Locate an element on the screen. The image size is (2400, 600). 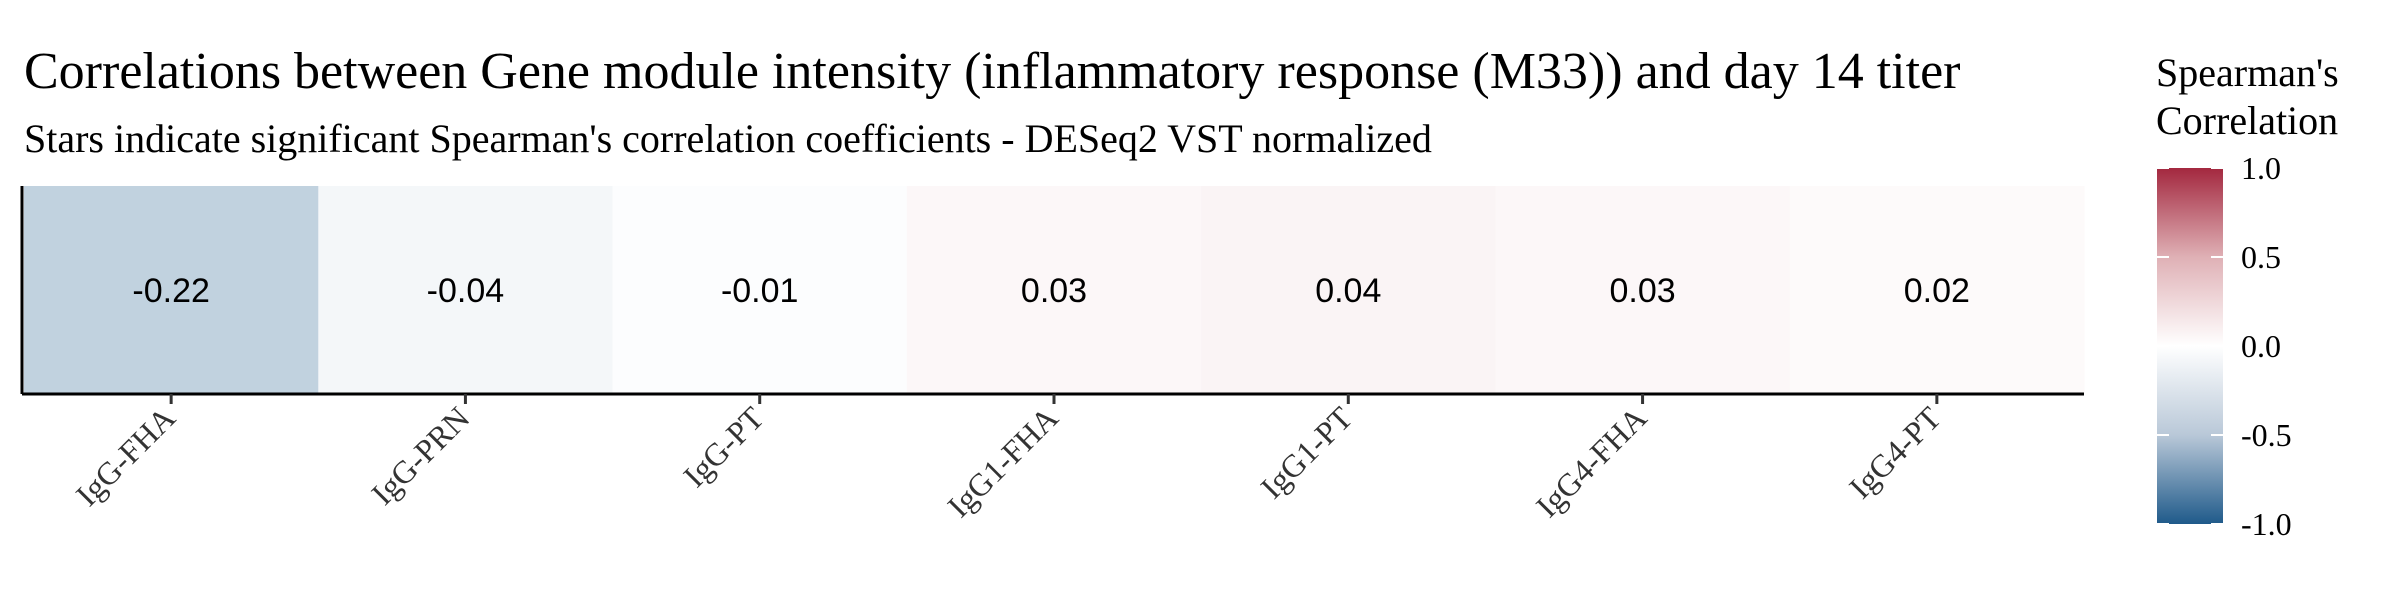
heatmap-cell-igg-prn is located at coordinates (466, 290).